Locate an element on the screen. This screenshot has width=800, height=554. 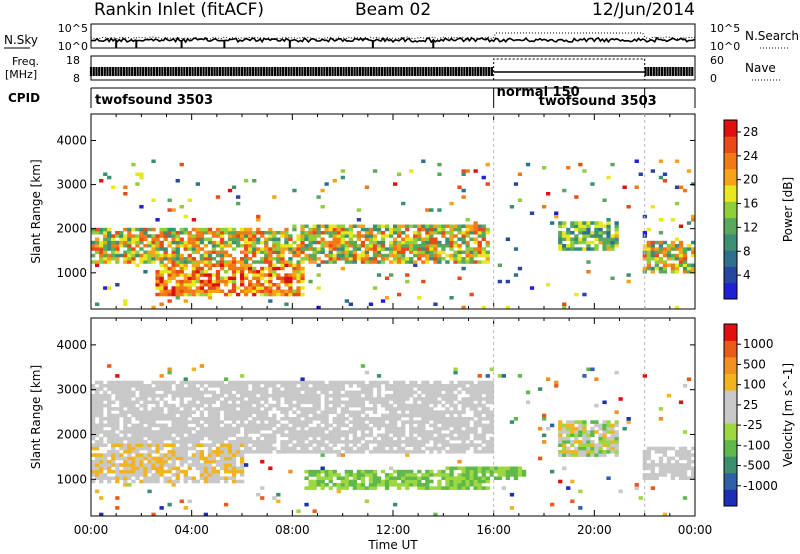
velocity-colorbar-swatch is located at coordinates (730, 415).